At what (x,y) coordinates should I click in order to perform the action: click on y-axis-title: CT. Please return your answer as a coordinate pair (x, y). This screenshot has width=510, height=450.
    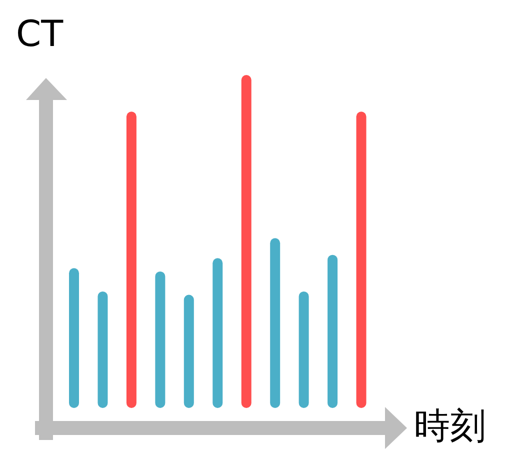
    Looking at the image, I should click on (40, 34).